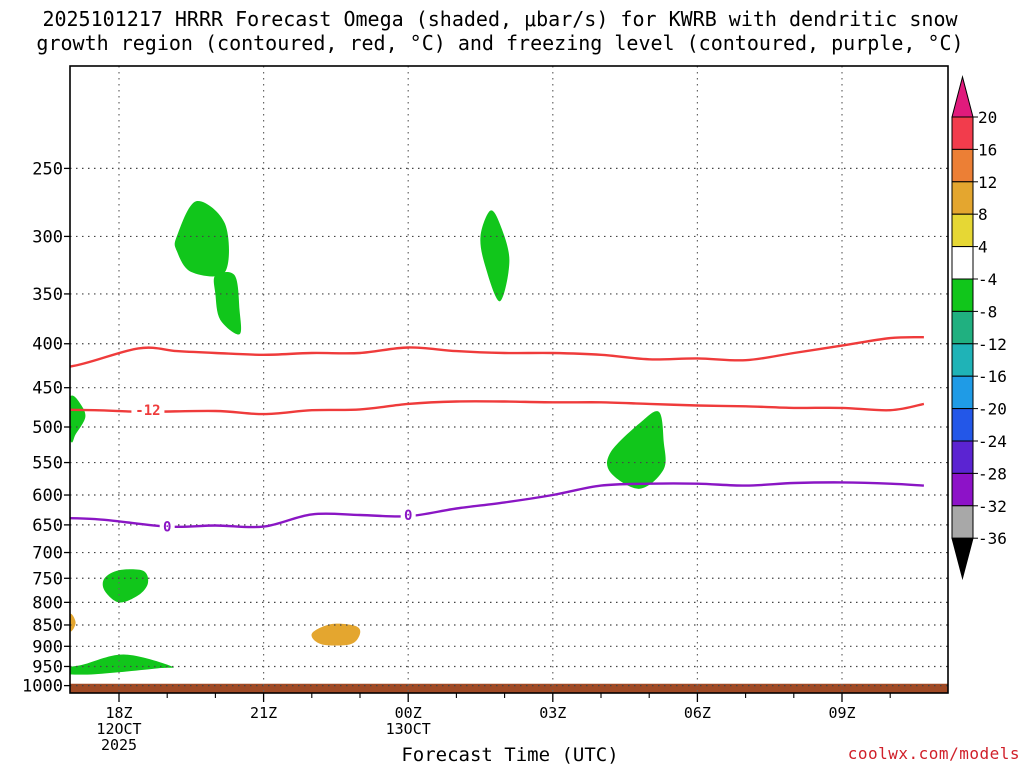  Describe the element at coordinates (992, 506) in the screenshot. I see `colorbar-label-12: -32` at that location.